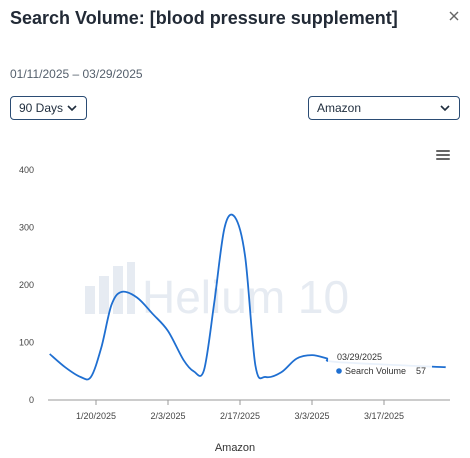 The width and height of the screenshot is (470, 458). What do you see at coordinates (26, 343) in the screenshot?
I see `y-tick-label: 100` at bounding box center [26, 343].